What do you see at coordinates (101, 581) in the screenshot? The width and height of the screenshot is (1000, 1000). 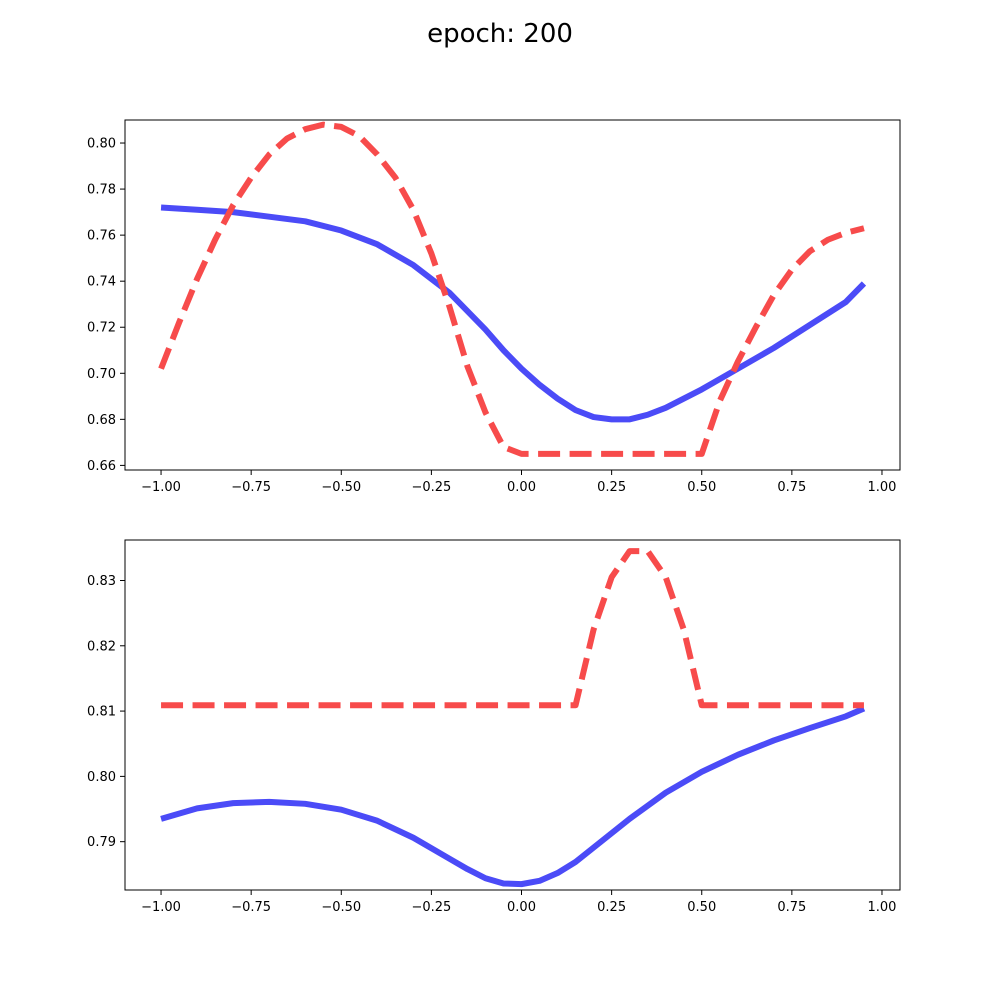 I see `bottom-plot-y-tick-label: 0.83` at bounding box center [101, 581].